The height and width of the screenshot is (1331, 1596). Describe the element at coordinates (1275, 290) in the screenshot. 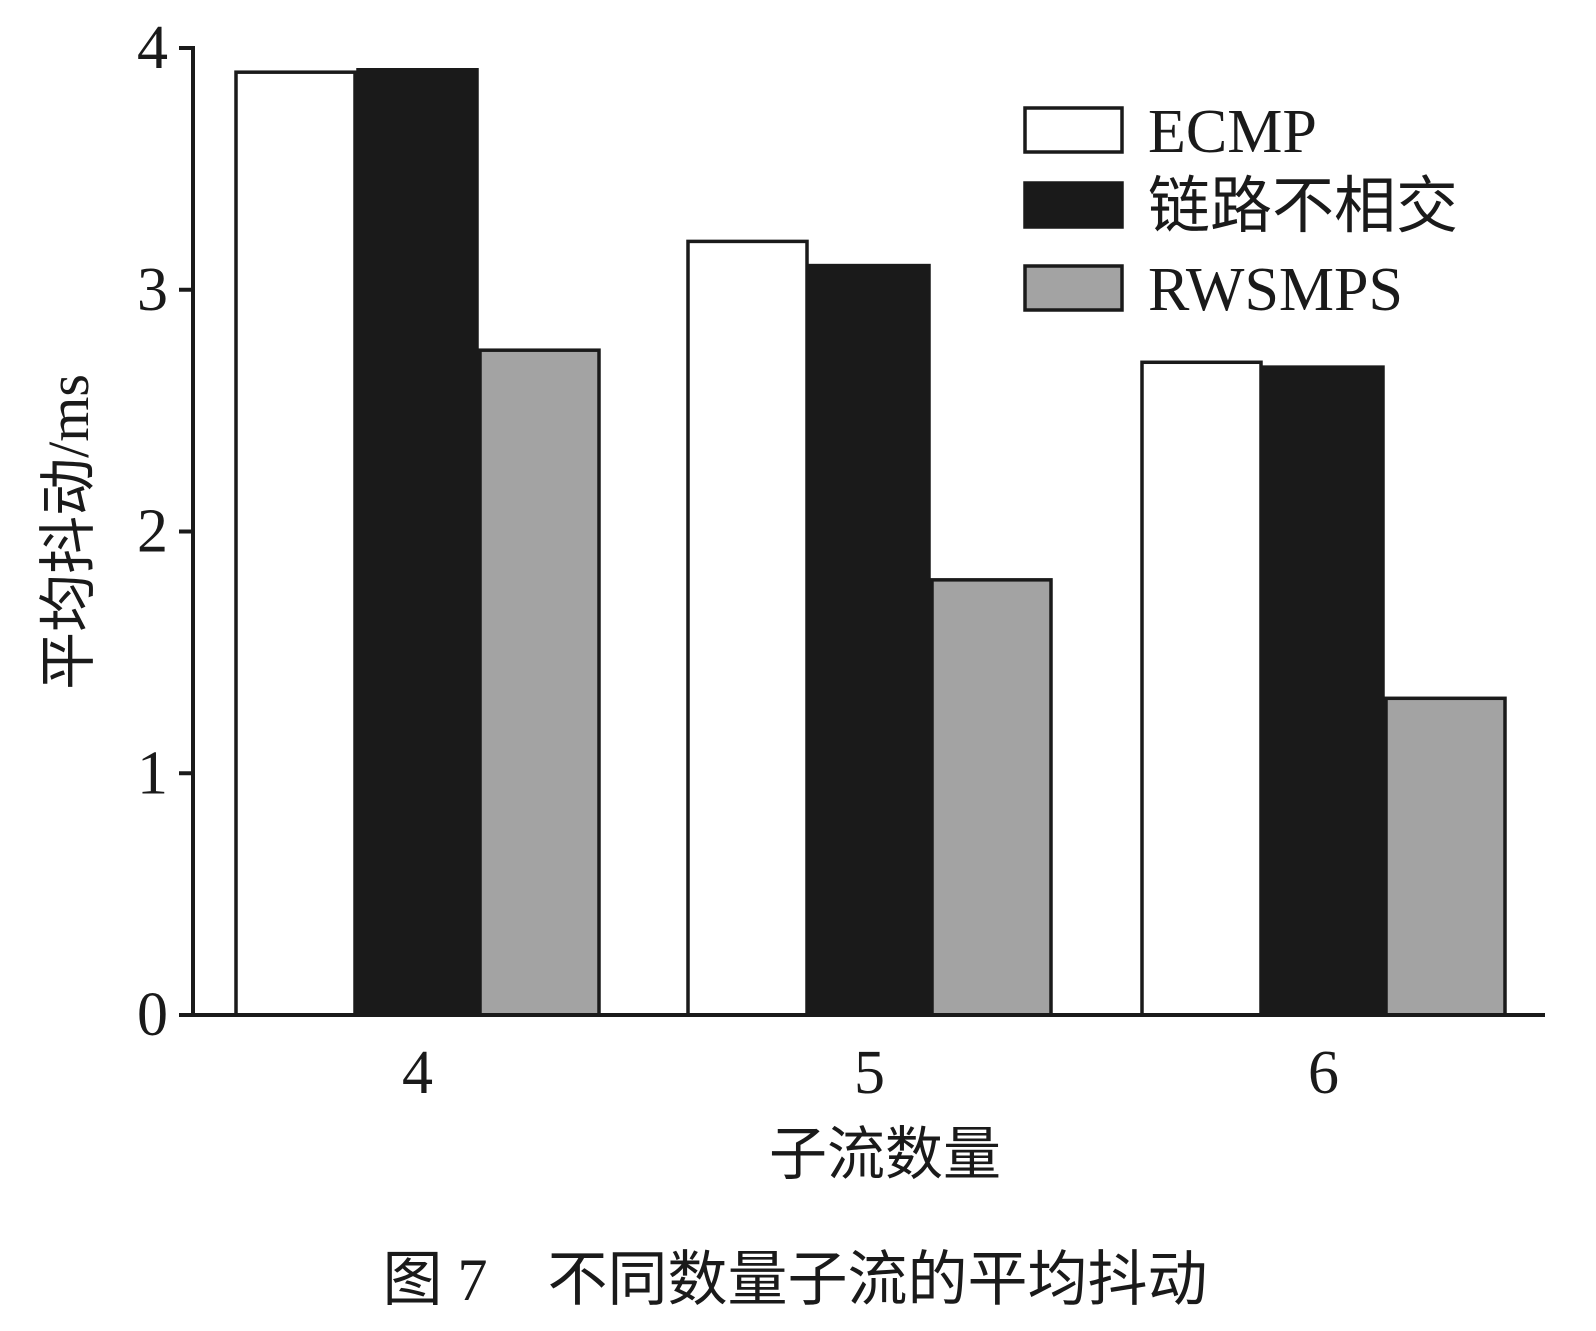

I see `legend-label: RWSMPS` at that location.